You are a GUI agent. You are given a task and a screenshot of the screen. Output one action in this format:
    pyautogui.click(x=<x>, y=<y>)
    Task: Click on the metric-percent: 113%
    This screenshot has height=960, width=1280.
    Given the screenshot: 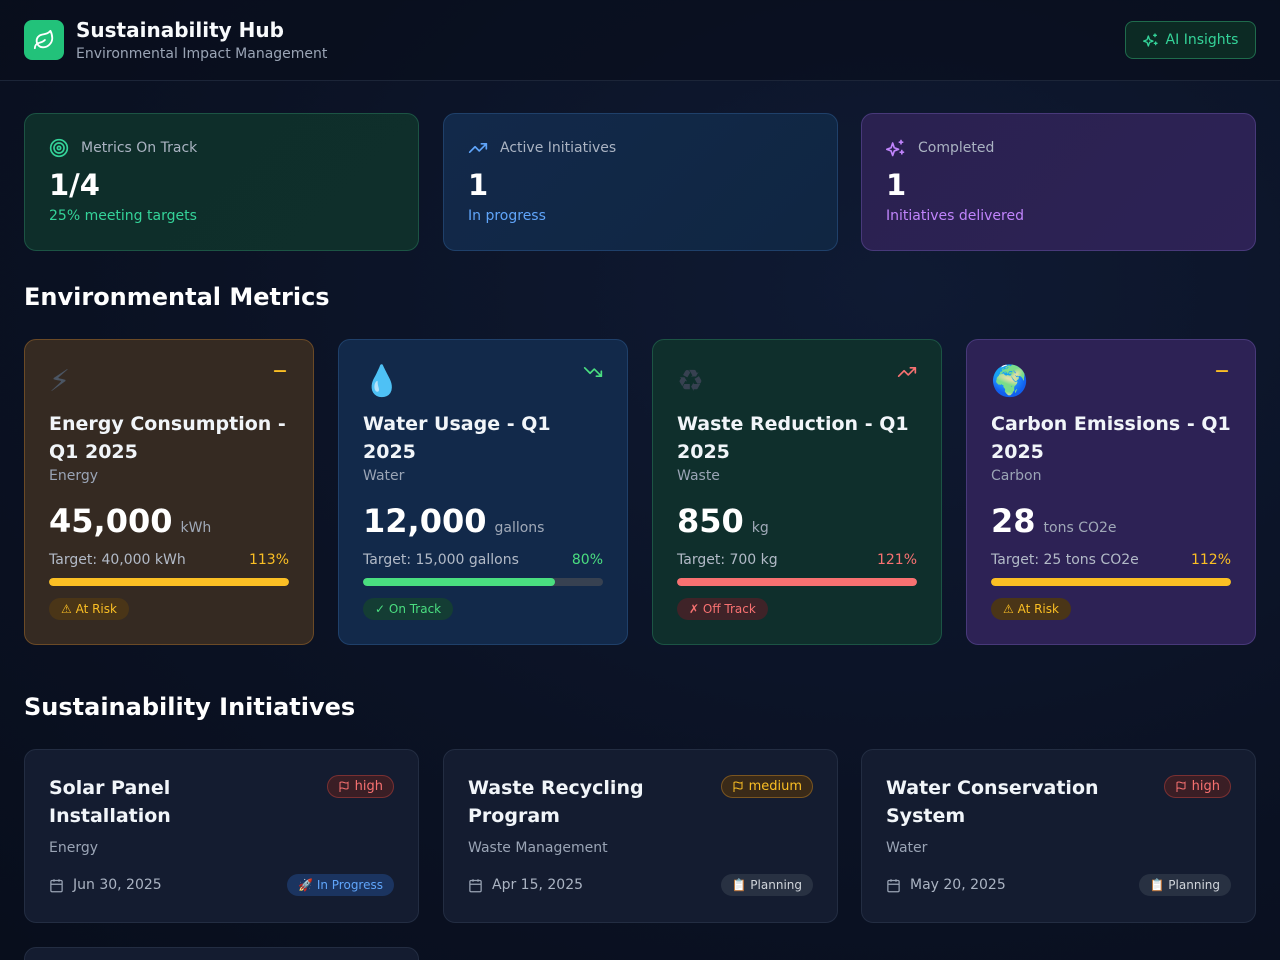 What is the action you would take?
    pyautogui.click(x=268, y=560)
    